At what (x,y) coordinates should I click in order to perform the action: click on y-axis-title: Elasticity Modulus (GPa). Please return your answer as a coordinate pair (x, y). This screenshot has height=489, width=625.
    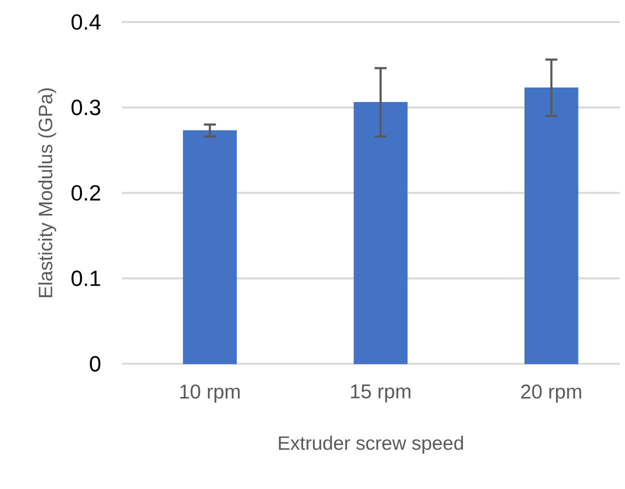
    Looking at the image, I should click on (47, 193).